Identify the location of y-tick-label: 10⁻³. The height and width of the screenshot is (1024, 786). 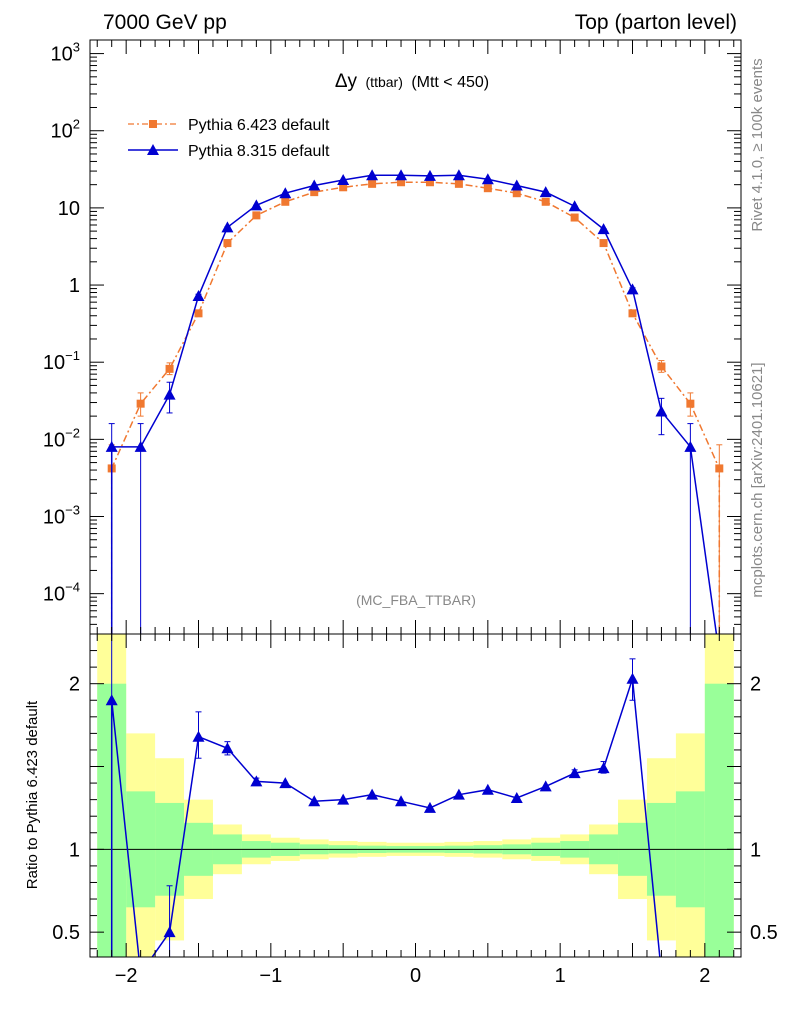
(61, 516).